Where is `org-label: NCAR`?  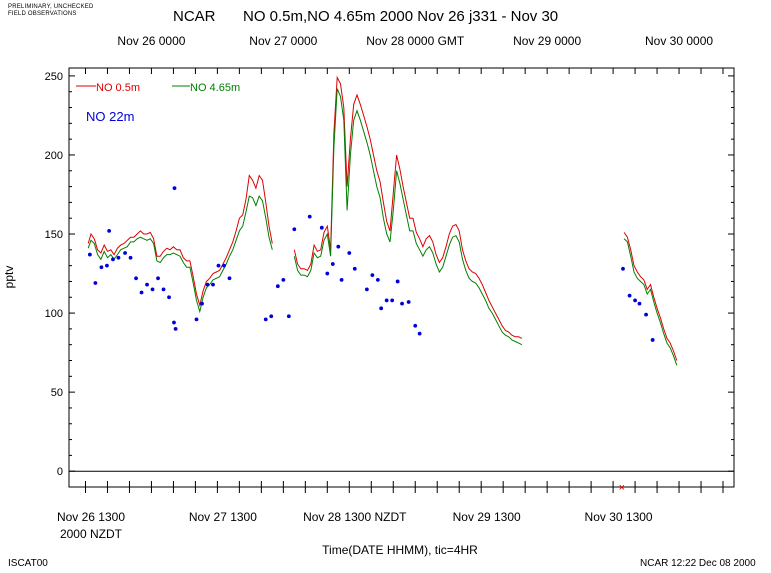
org-label: NCAR is located at coordinates (194, 16).